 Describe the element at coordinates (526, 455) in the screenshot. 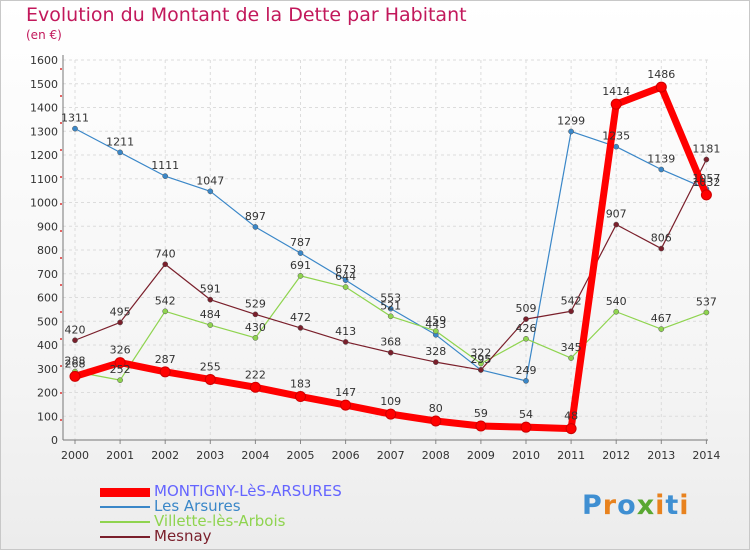

I see `x-tick-label: 2010` at that location.